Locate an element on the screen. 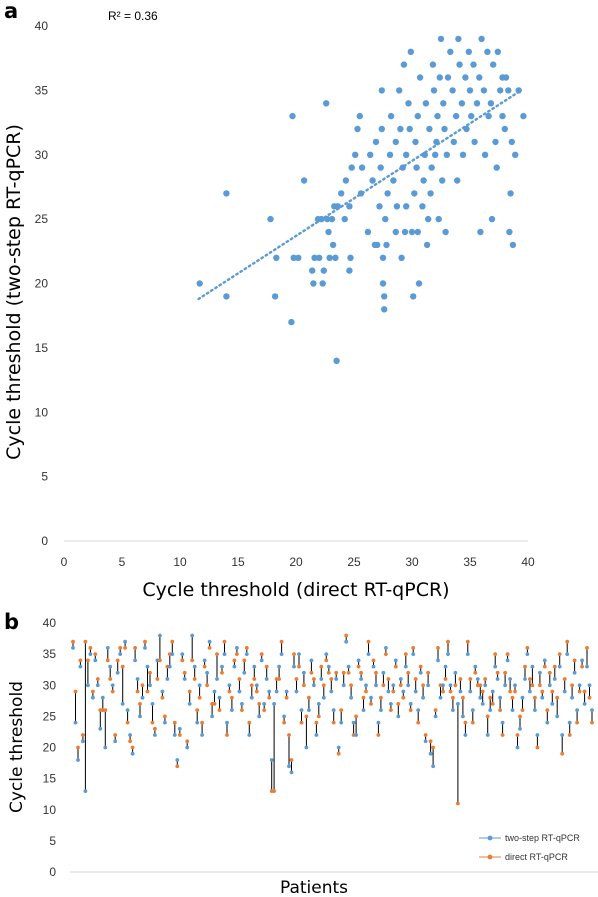  x-tick-label: 0 is located at coordinates (64, 562).